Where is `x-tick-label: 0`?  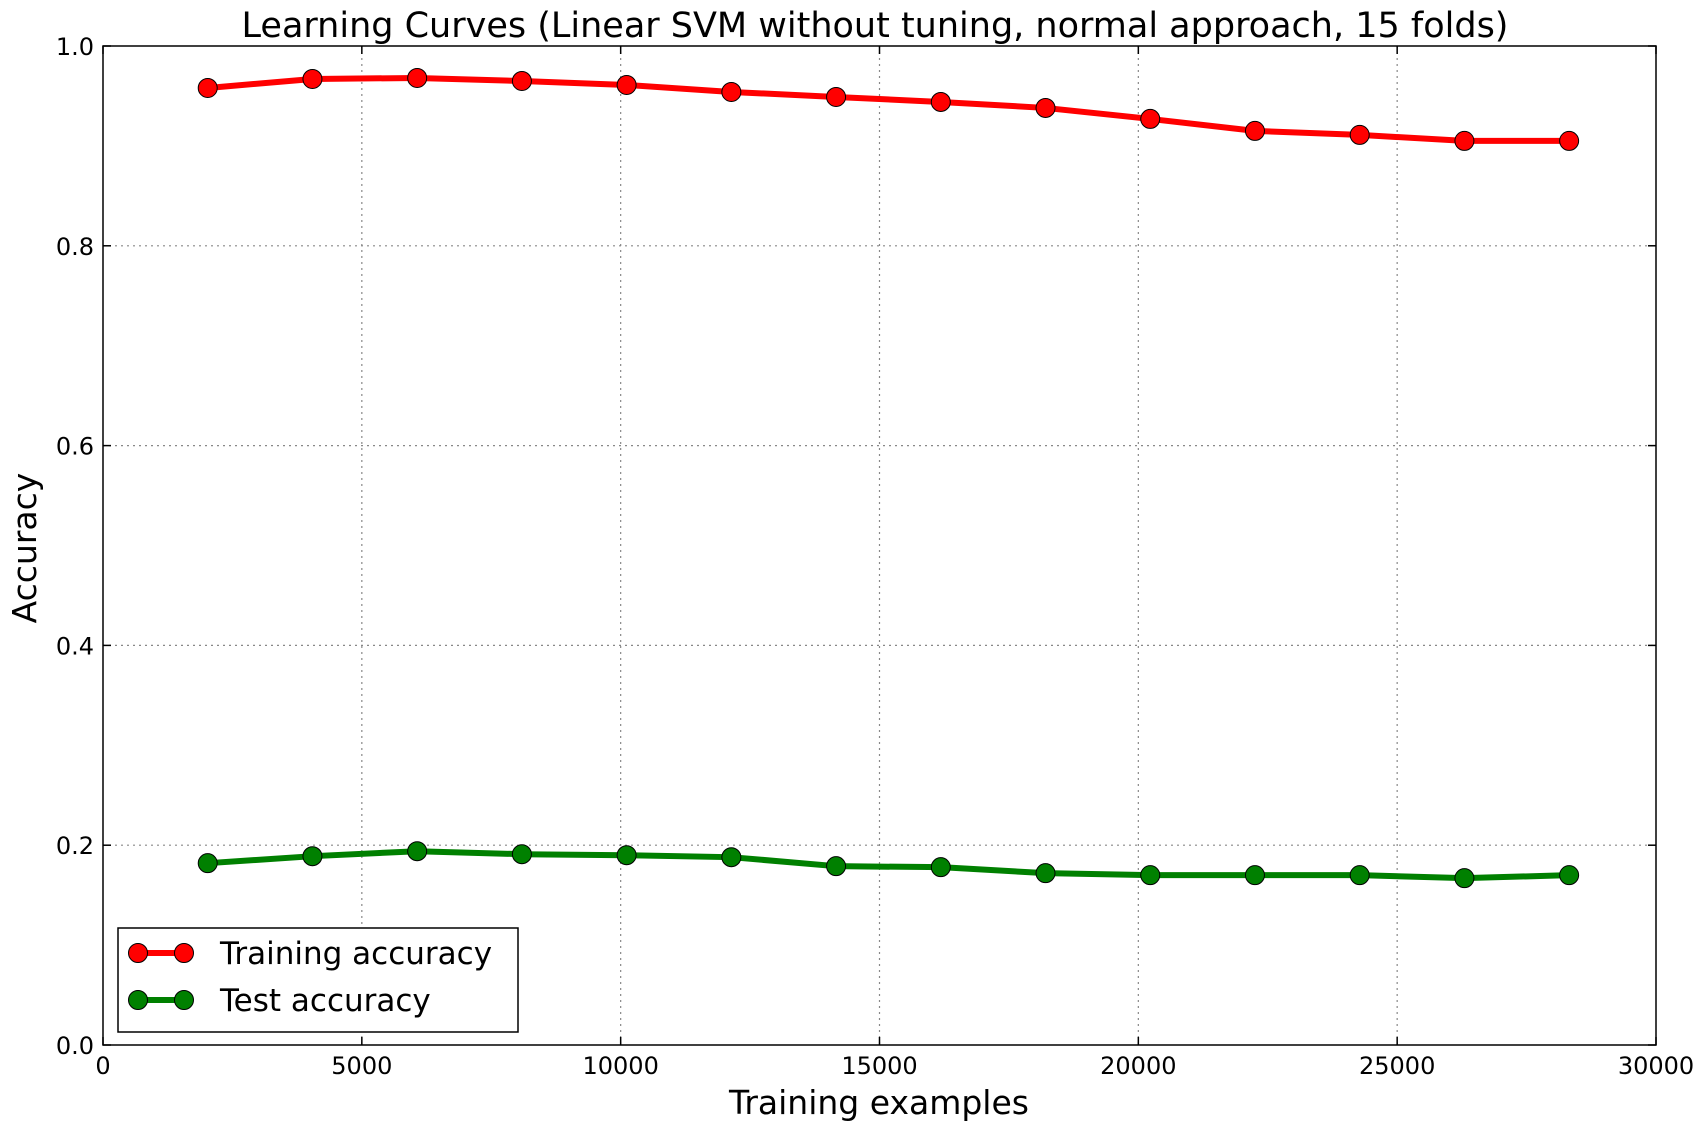
x-tick-label: 0 is located at coordinates (102, 1066).